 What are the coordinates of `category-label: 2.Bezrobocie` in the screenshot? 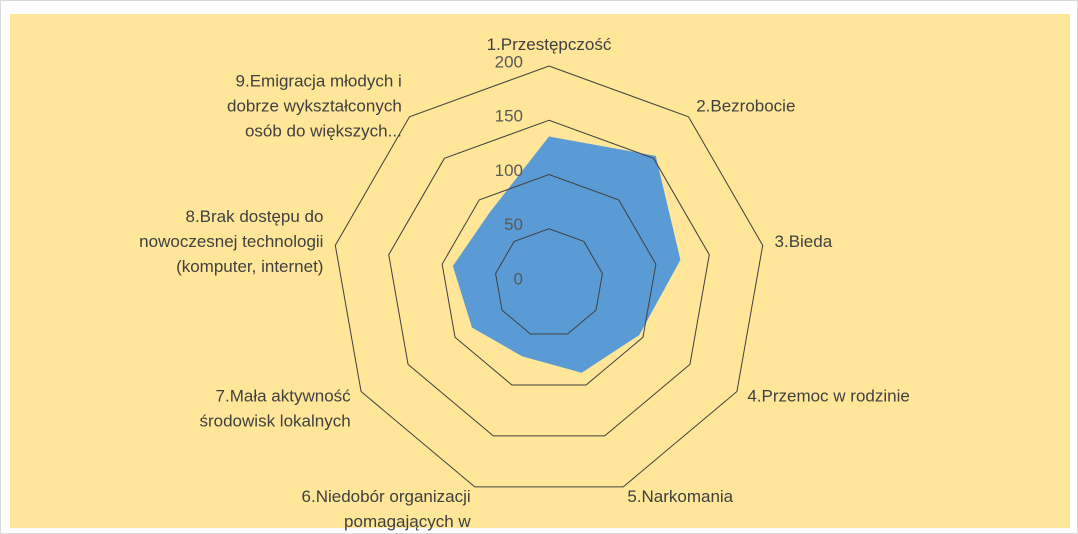 It's located at (745, 106).